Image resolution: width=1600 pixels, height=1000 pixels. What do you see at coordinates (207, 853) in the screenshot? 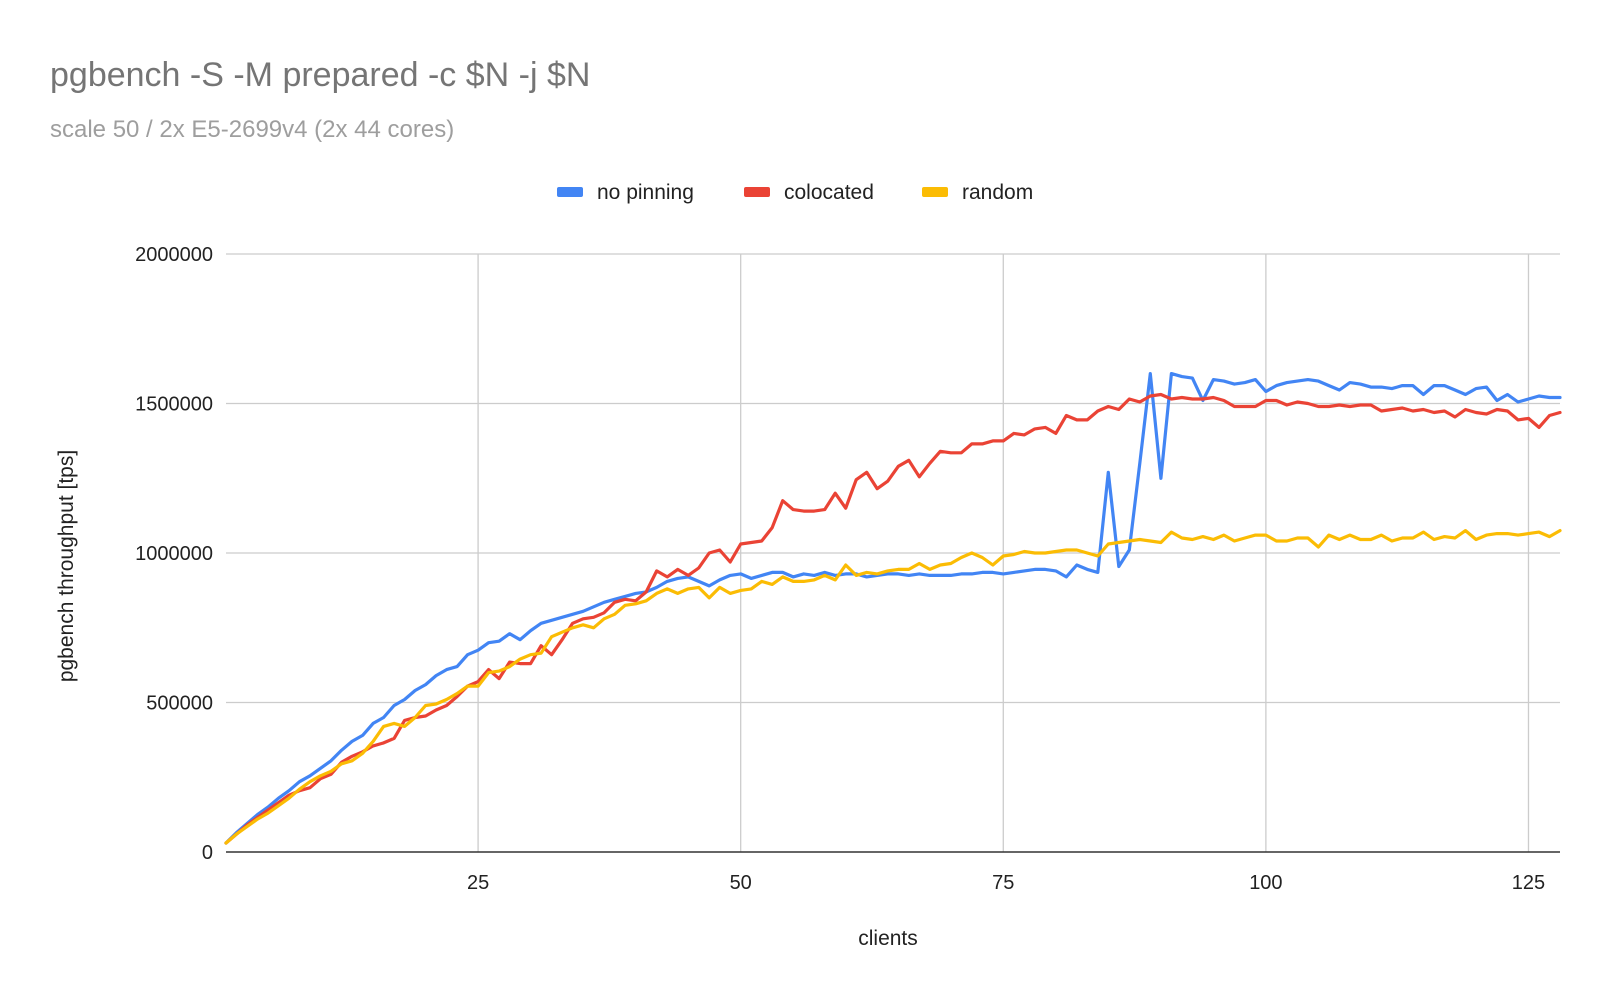
I see `y-tick-label: 0` at bounding box center [207, 853].